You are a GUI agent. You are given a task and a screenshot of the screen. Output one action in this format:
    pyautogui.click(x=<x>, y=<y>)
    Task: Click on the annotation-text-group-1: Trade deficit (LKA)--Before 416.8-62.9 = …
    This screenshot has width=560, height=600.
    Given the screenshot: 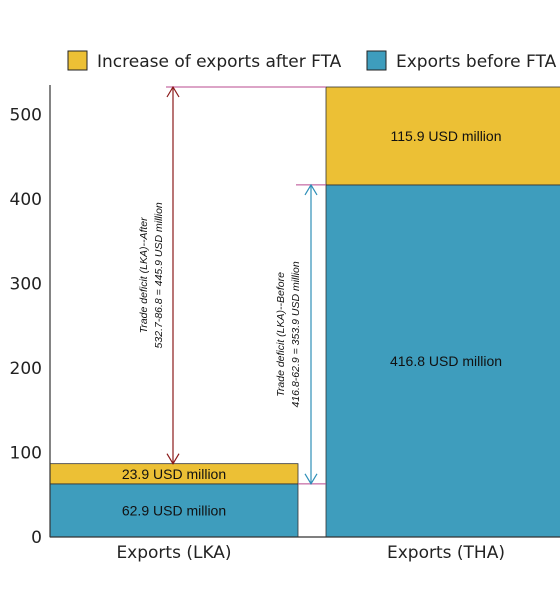 What is the action you would take?
    pyautogui.click(x=288, y=334)
    